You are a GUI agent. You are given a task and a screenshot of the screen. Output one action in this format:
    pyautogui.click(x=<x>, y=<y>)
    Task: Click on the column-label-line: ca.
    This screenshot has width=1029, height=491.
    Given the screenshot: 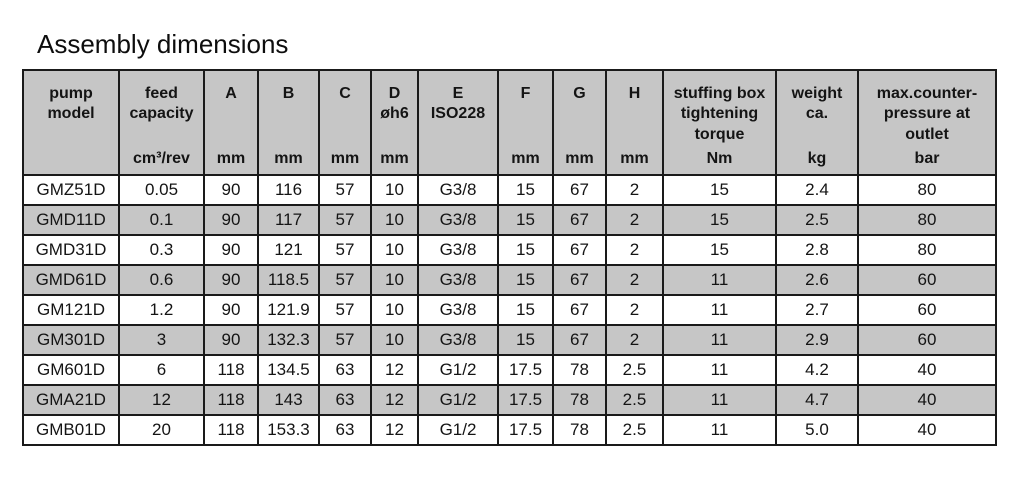 What is the action you would take?
    pyautogui.click(x=817, y=114)
    